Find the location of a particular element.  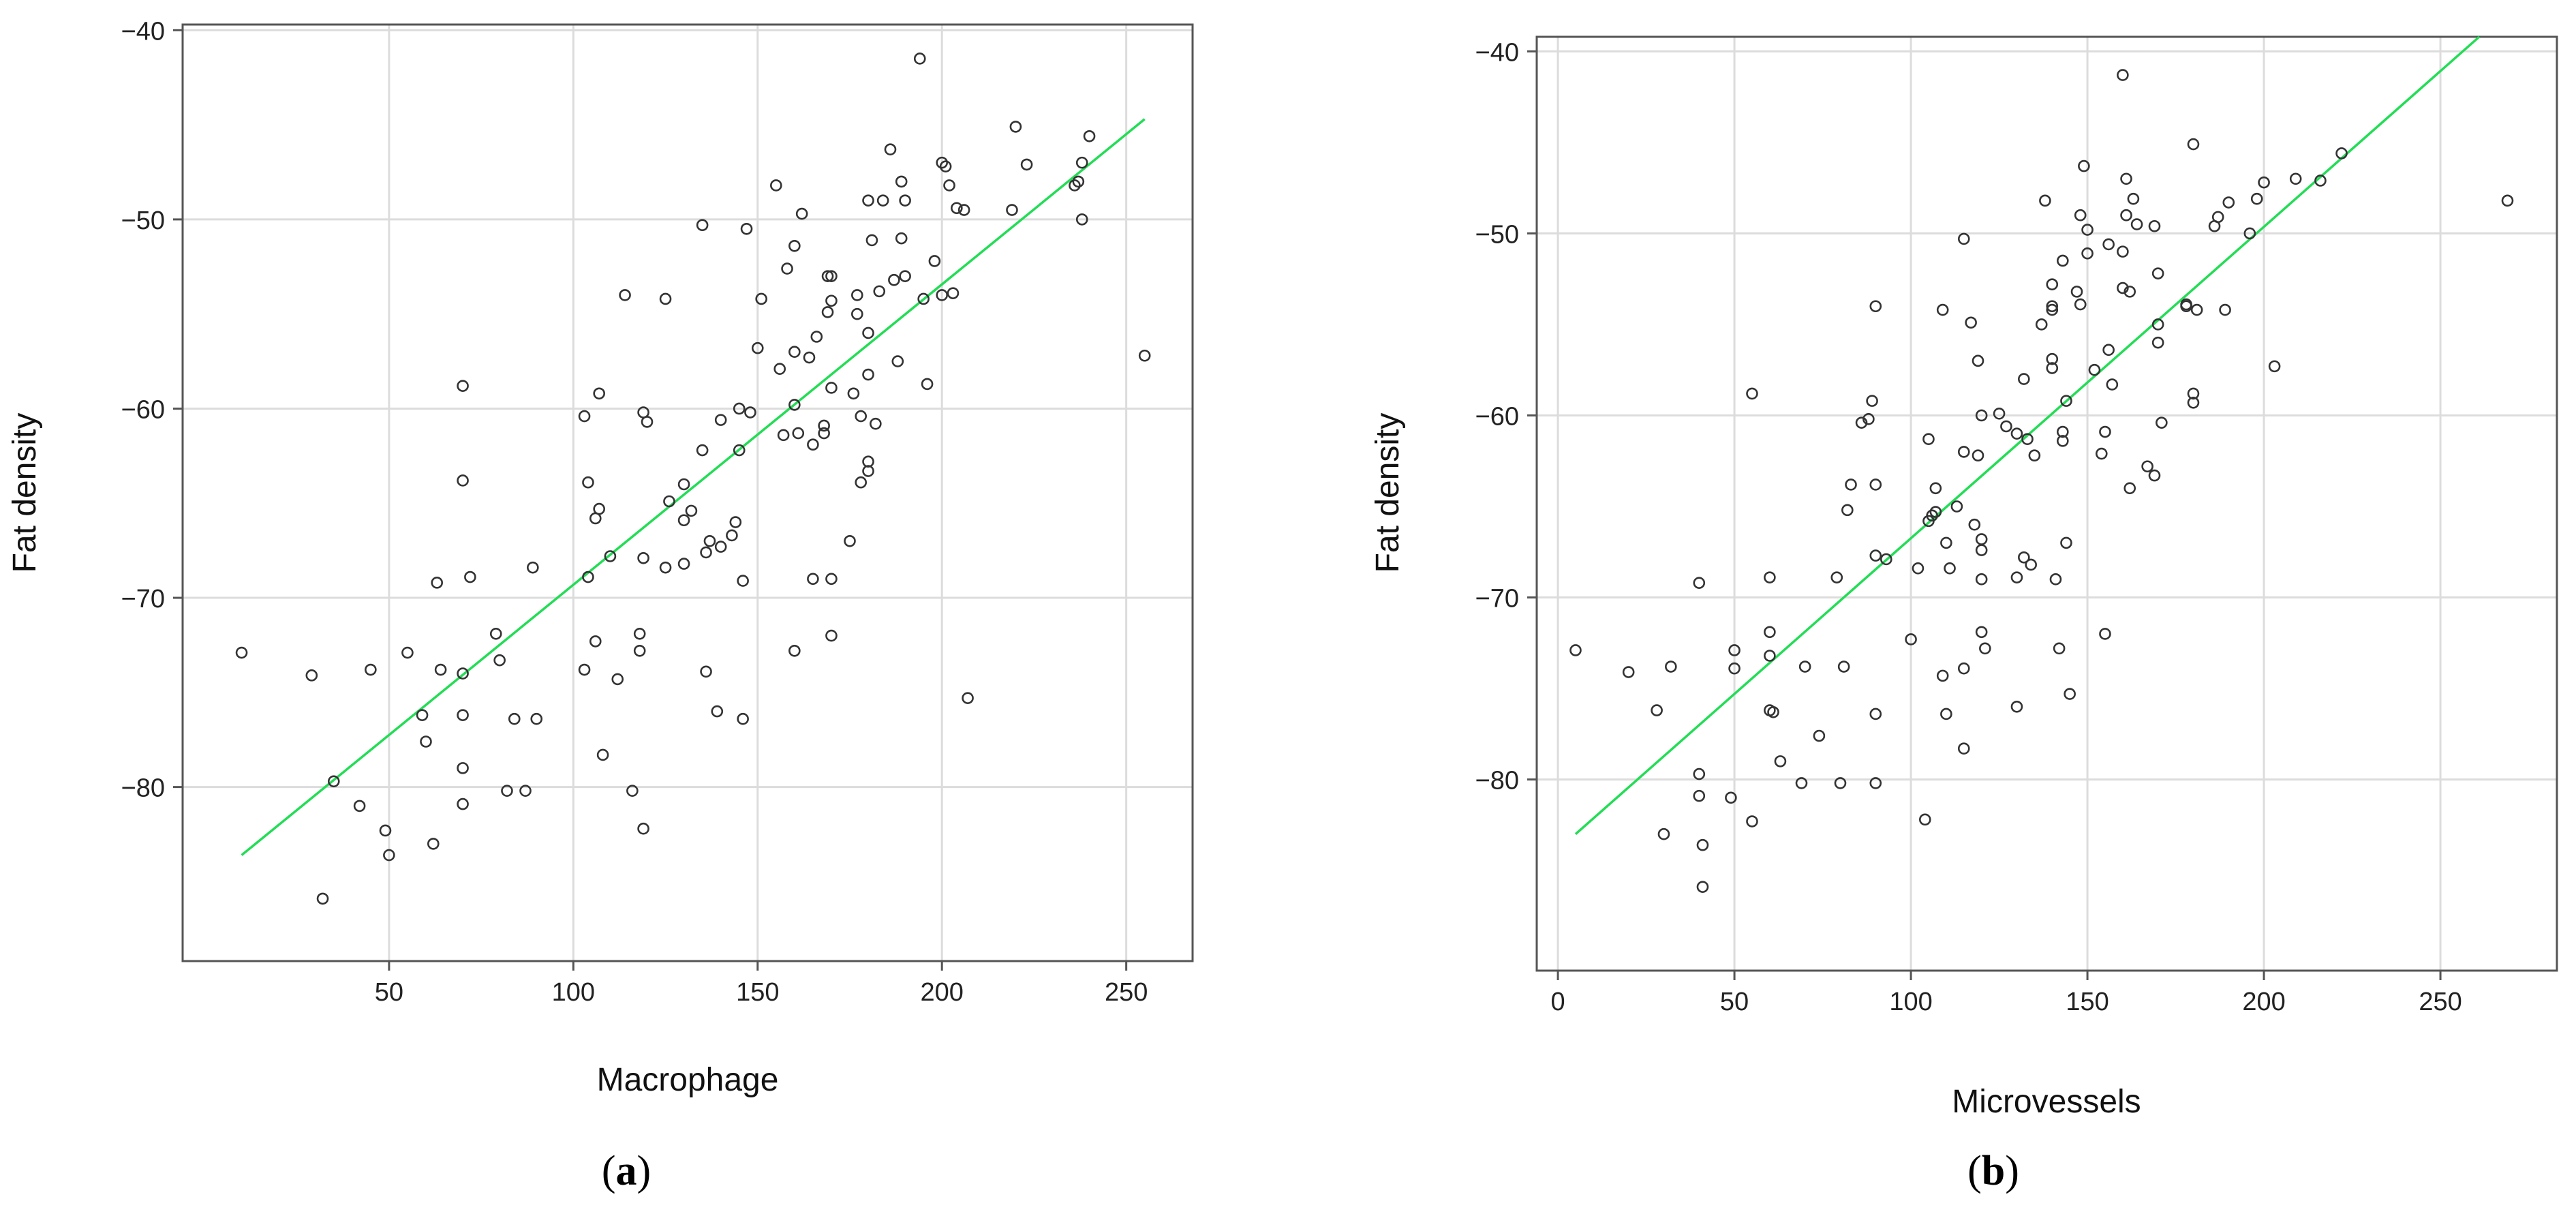

y-tick-label-b: −80 is located at coordinates (1497, 781).